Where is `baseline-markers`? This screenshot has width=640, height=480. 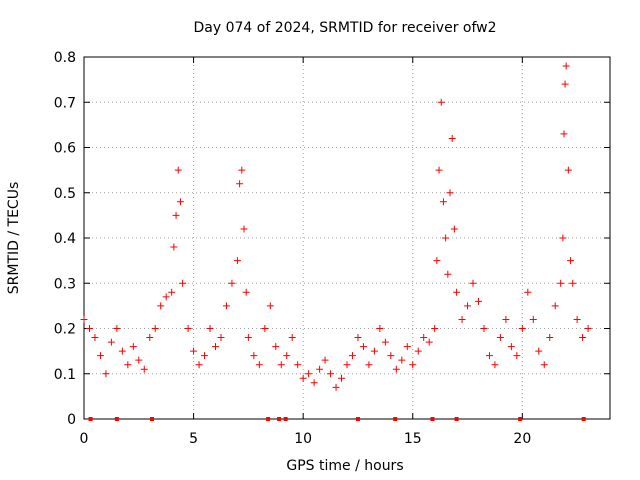
baseline-markers is located at coordinates (337, 419).